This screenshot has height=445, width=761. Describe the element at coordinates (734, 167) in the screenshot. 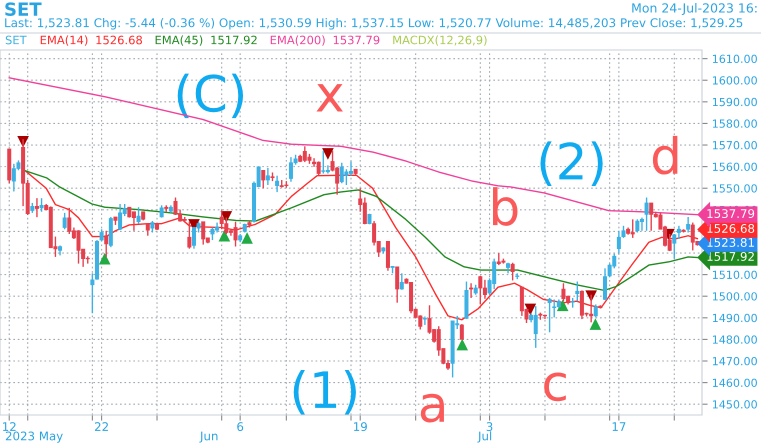

I see `y-tick-label: 1560.00` at that location.